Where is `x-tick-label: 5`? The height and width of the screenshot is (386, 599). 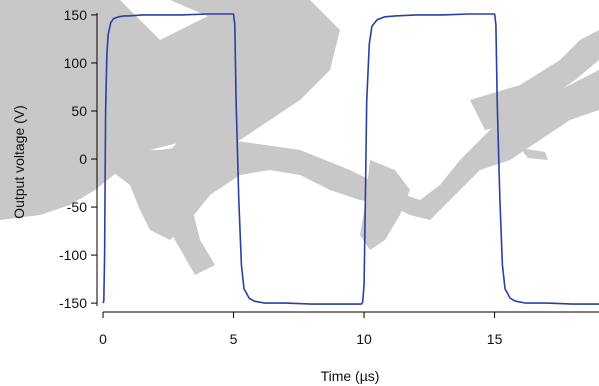
x-tick-label: 5 is located at coordinates (234, 339).